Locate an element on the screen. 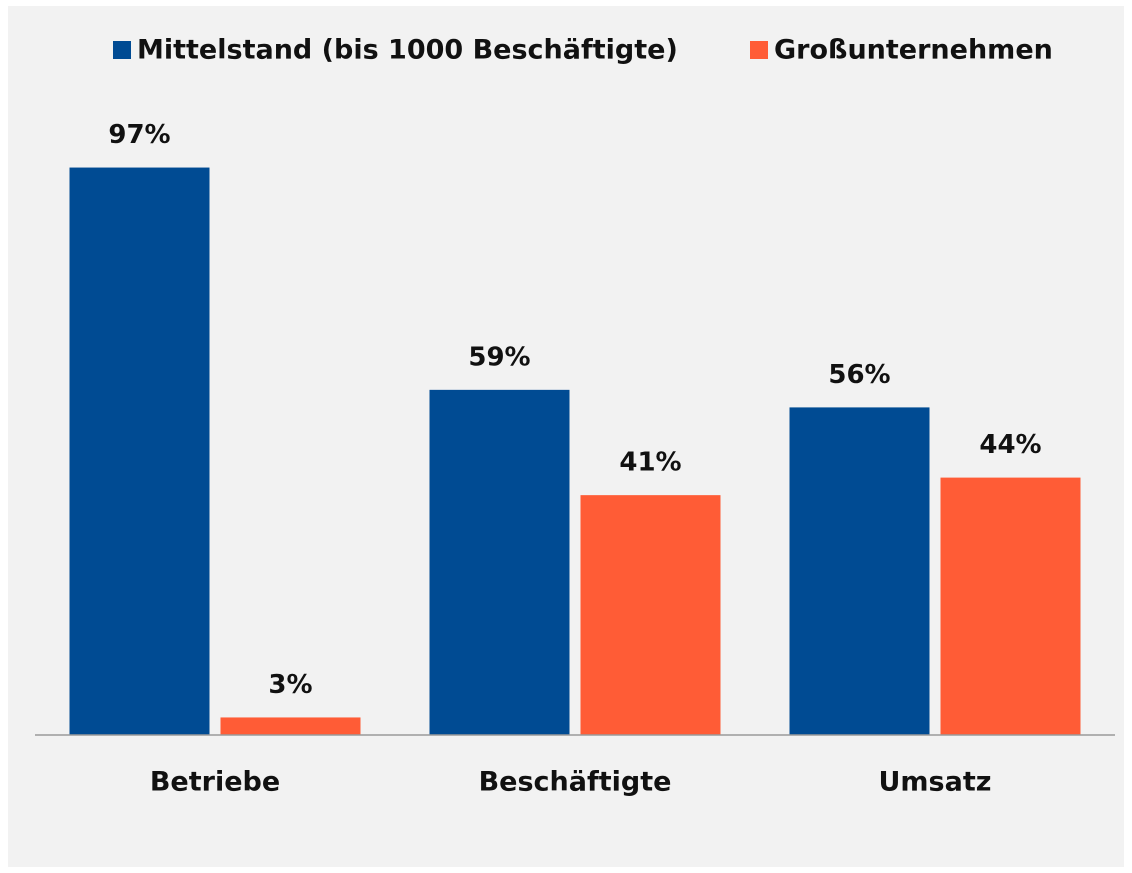 This screenshot has height=873, width=1132. value-label: 59% is located at coordinates (499, 357).